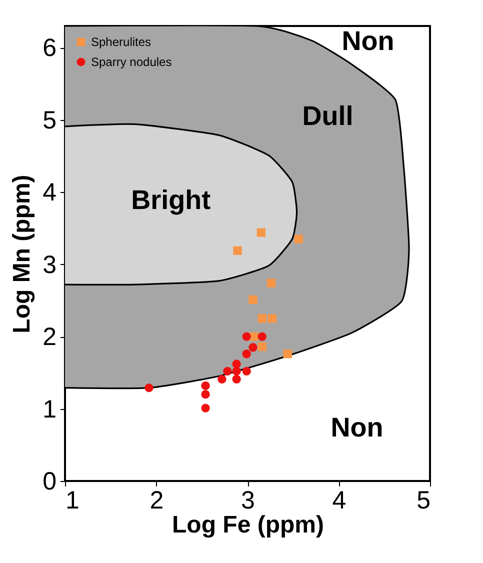  Describe the element at coordinates (328, 116) in the screenshot. I see `annotation: Dull` at that location.